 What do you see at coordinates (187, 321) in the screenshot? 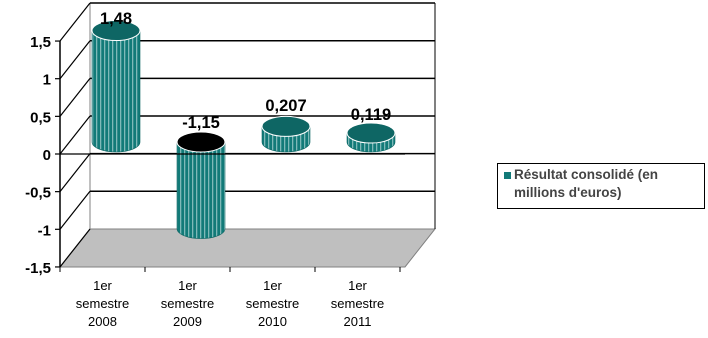
I see `x-category-label: 2009` at bounding box center [187, 321].